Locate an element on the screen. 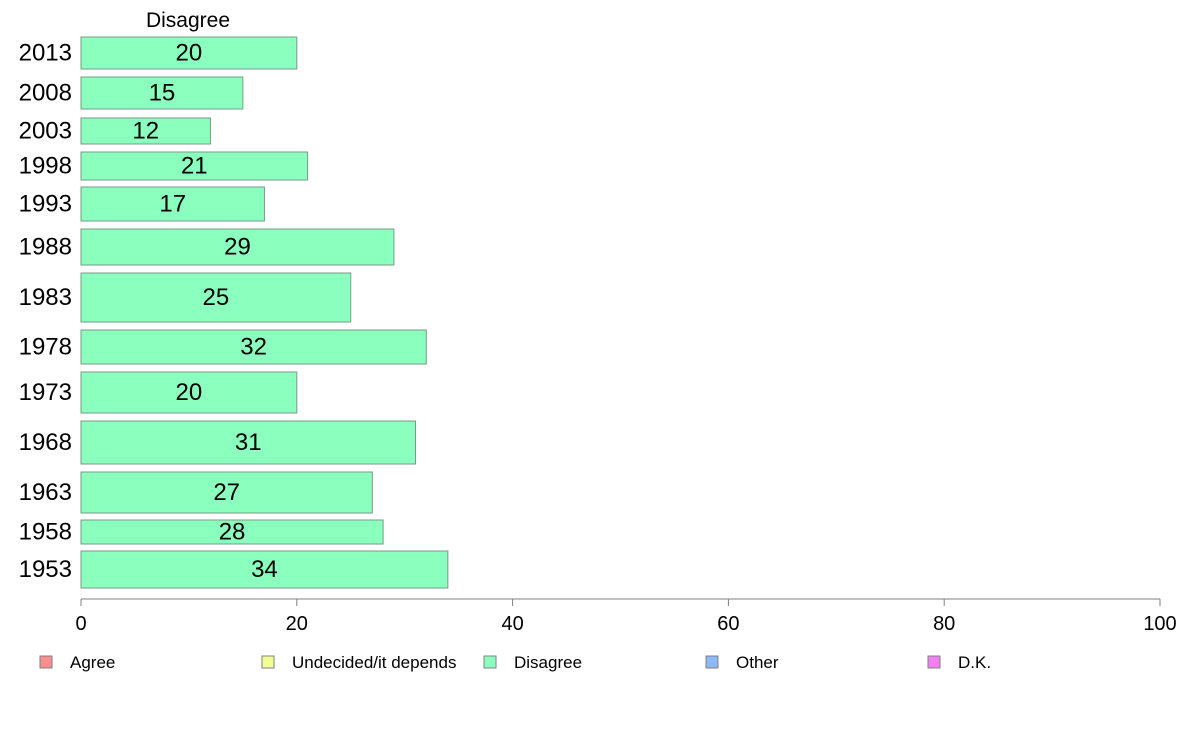 This screenshot has width=1188, height=736. bar-value-label-2008: 15 is located at coordinates (162, 93).